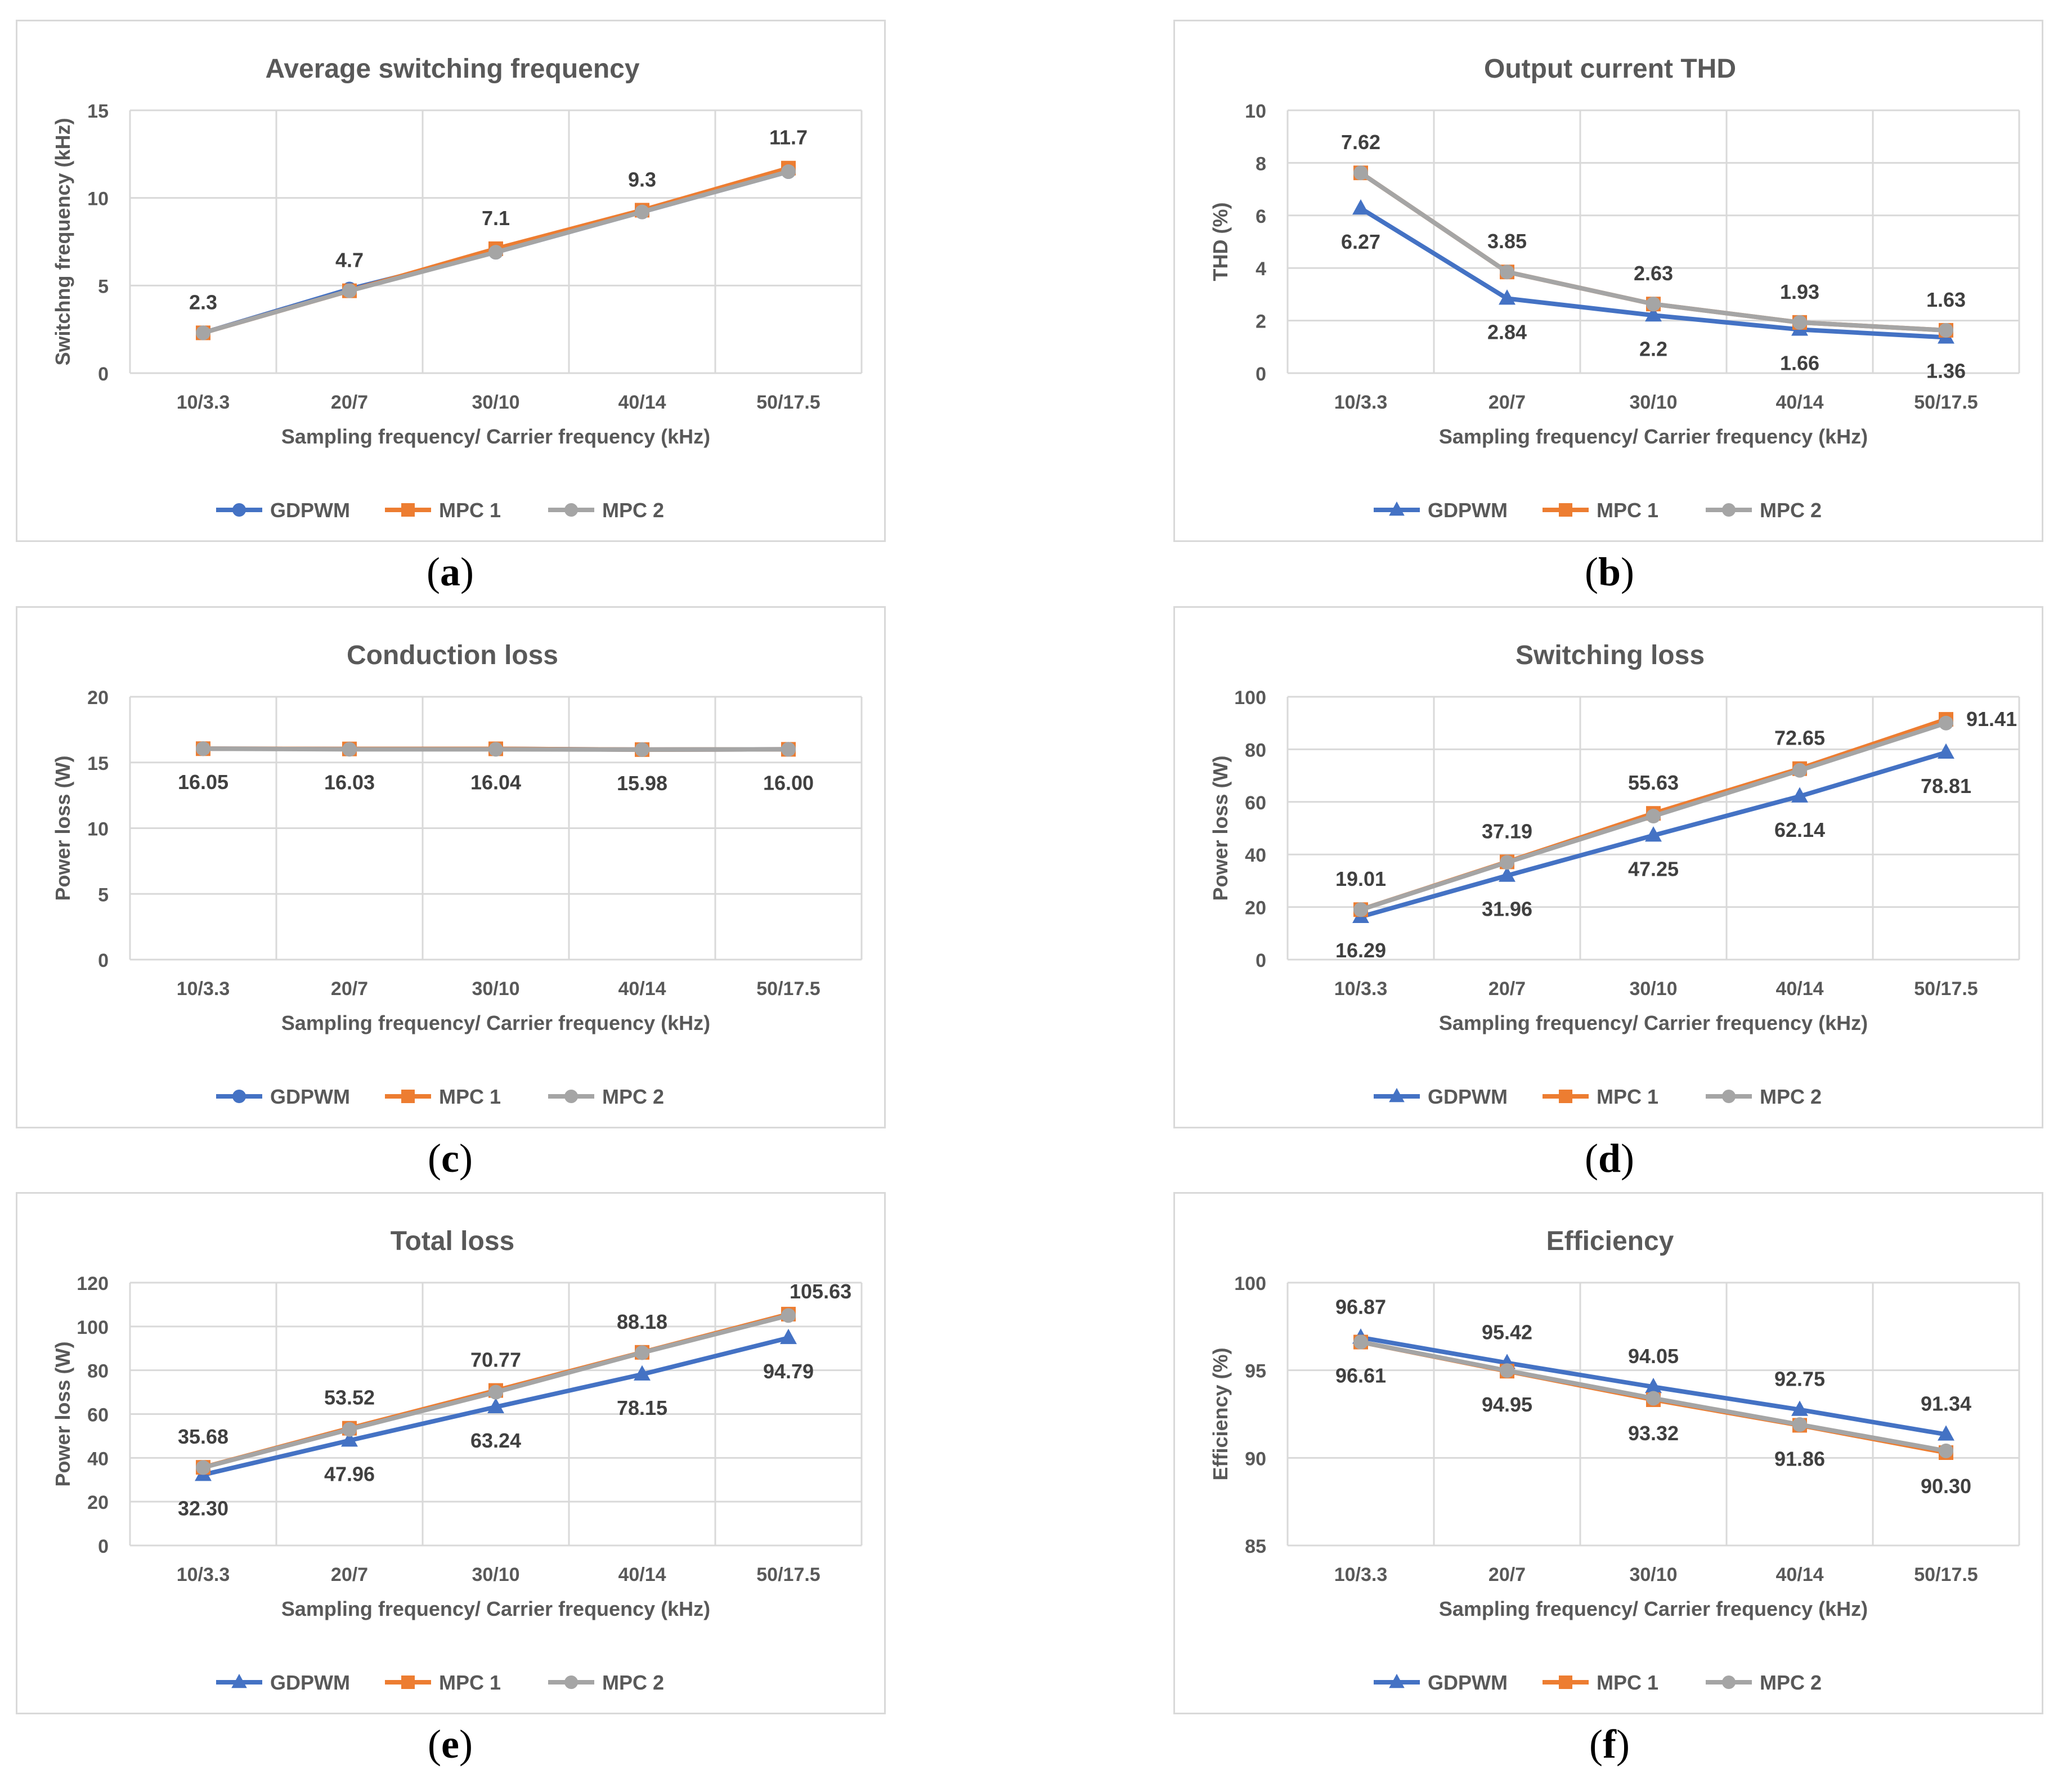 The image size is (2058, 1792). I want to click on y-tick-label: 90, so click(1255, 1459).